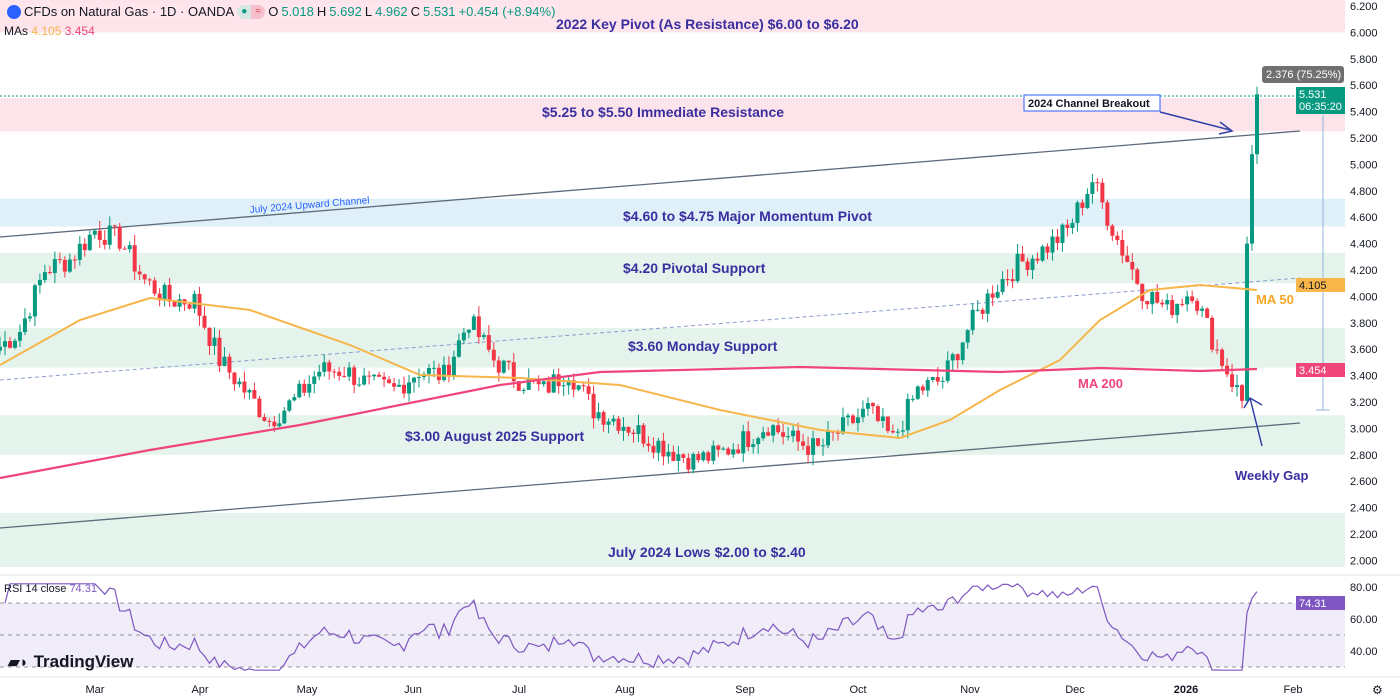  I want to click on rsi-tag-text: 74.31, so click(1313, 604).